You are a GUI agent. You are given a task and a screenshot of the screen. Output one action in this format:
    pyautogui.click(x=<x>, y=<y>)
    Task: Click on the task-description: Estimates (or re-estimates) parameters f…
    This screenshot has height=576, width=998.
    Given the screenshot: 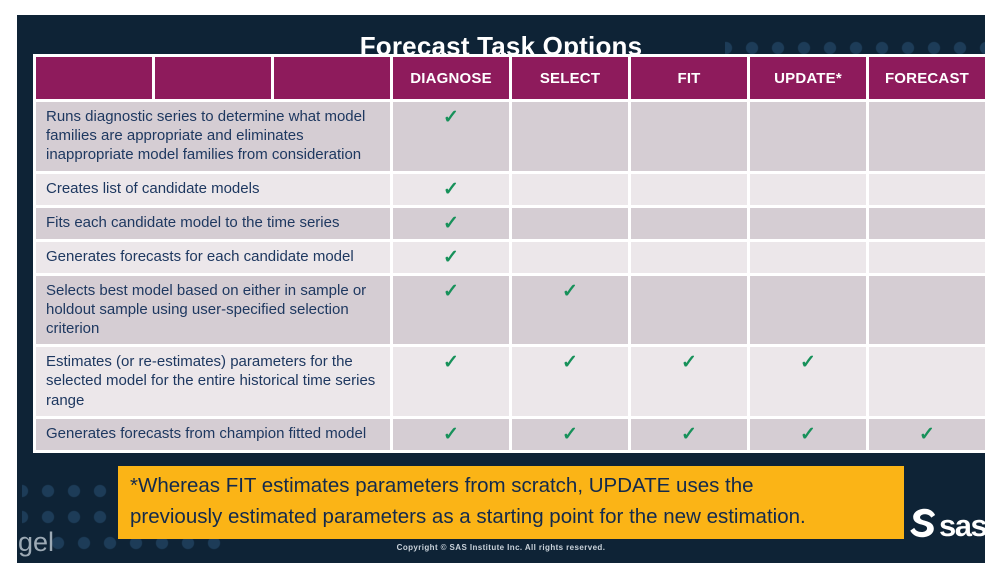 What is the action you would take?
    pyautogui.click(x=213, y=381)
    